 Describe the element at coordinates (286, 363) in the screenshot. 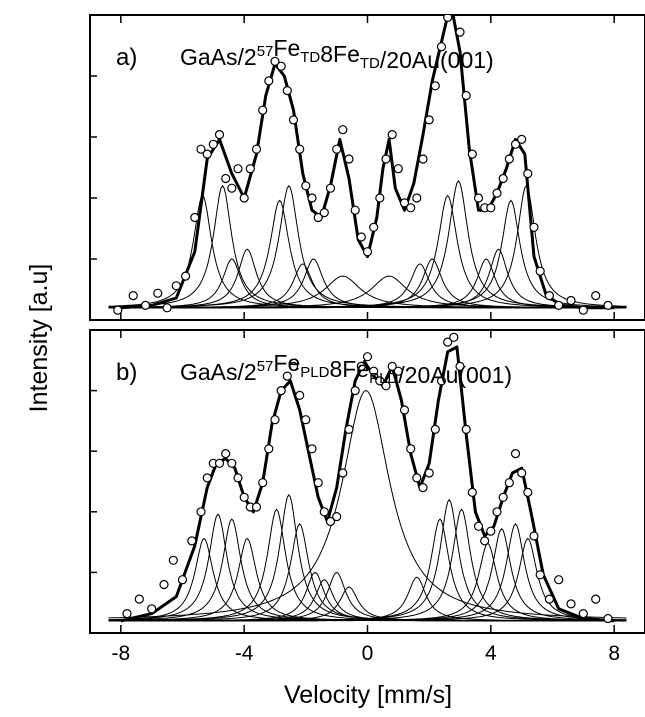

I see `sample-label-part: Fe` at that location.